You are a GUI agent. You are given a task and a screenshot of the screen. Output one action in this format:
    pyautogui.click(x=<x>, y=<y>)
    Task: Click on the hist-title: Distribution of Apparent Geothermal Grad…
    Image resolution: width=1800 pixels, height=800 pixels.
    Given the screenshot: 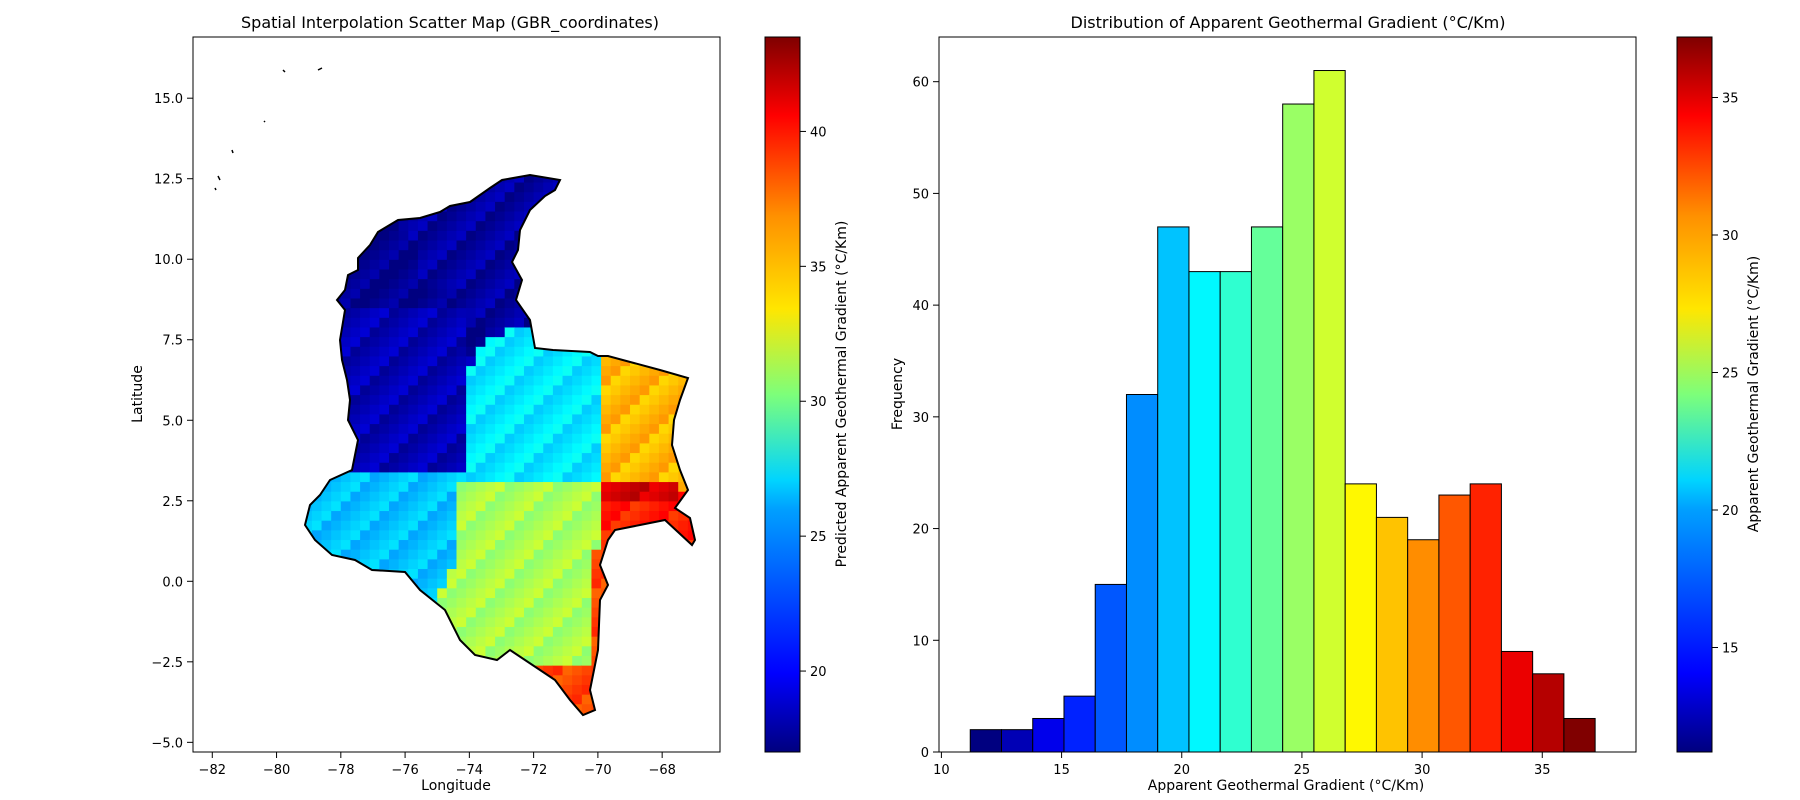 What is the action you would take?
    pyautogui.click(x=1288, y=22)
    